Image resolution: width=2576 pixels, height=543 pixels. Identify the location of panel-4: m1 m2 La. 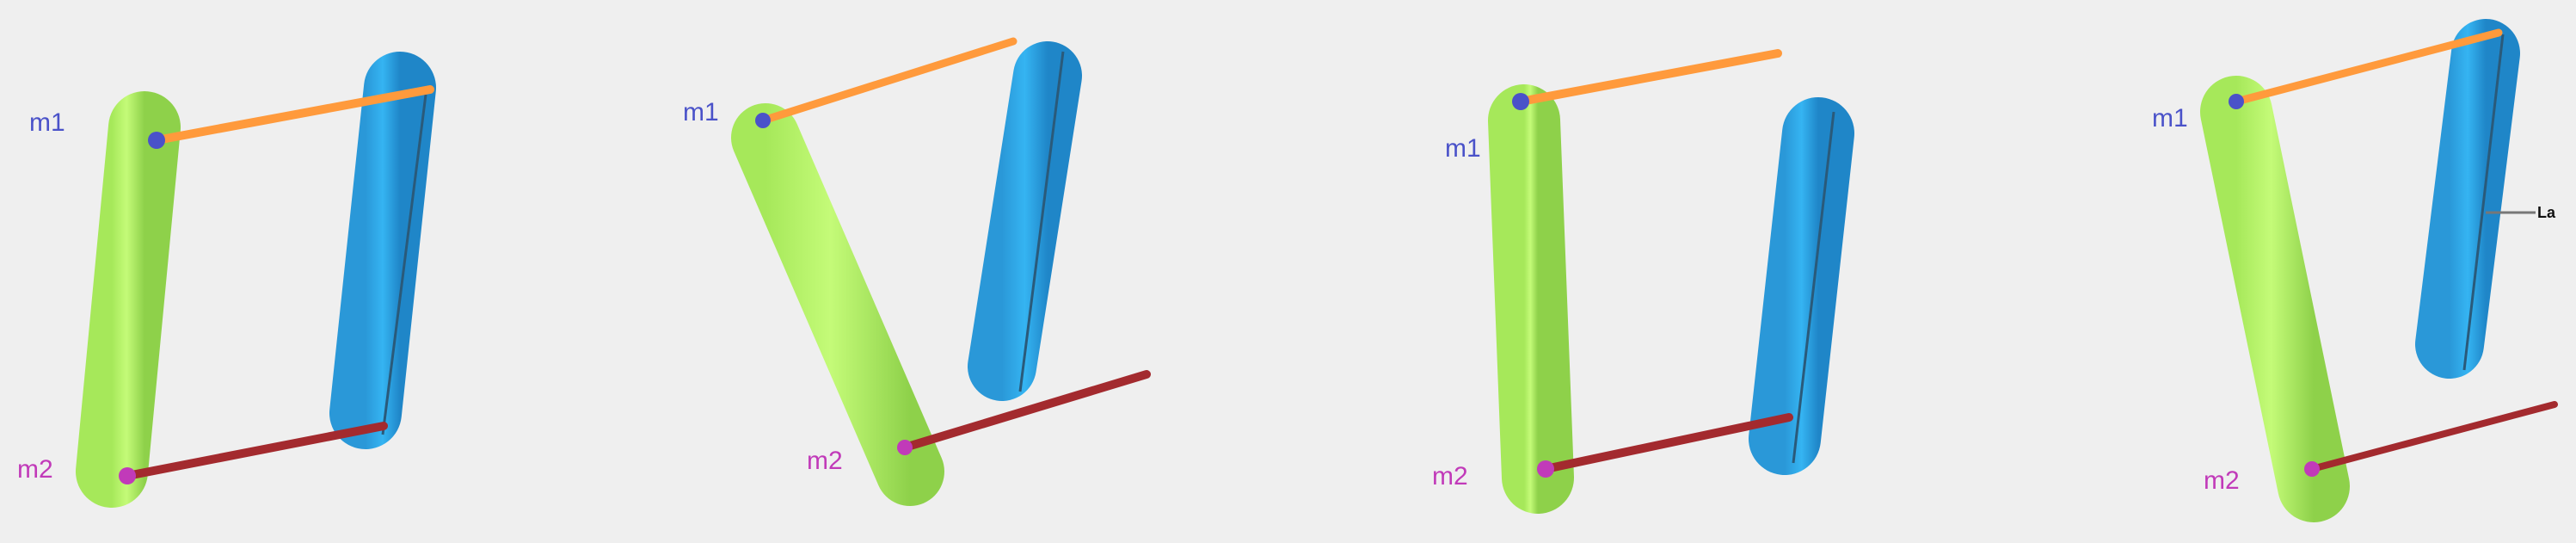
(2355, 270).